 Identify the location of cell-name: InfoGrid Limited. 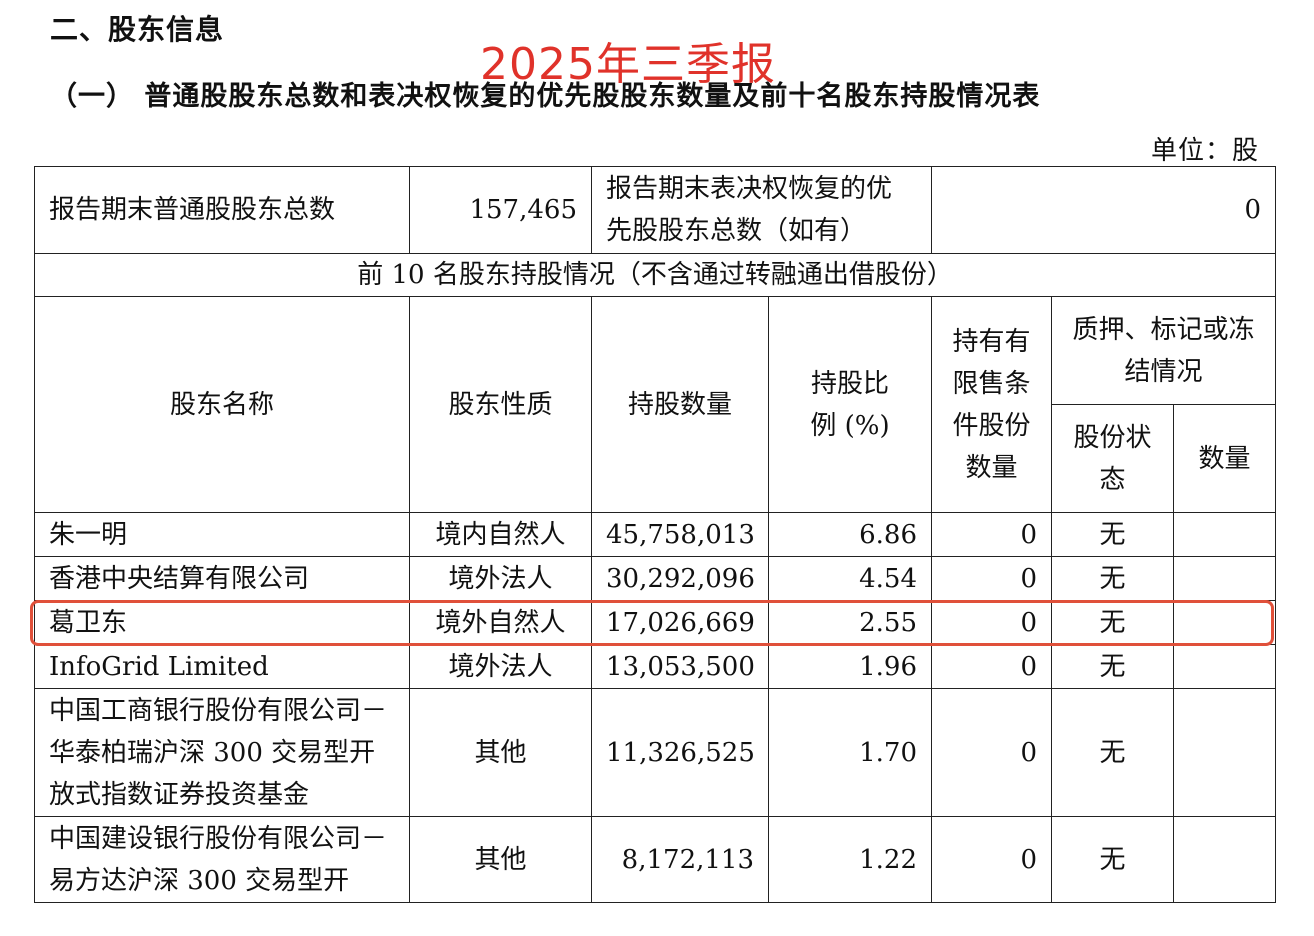
(222, 666).